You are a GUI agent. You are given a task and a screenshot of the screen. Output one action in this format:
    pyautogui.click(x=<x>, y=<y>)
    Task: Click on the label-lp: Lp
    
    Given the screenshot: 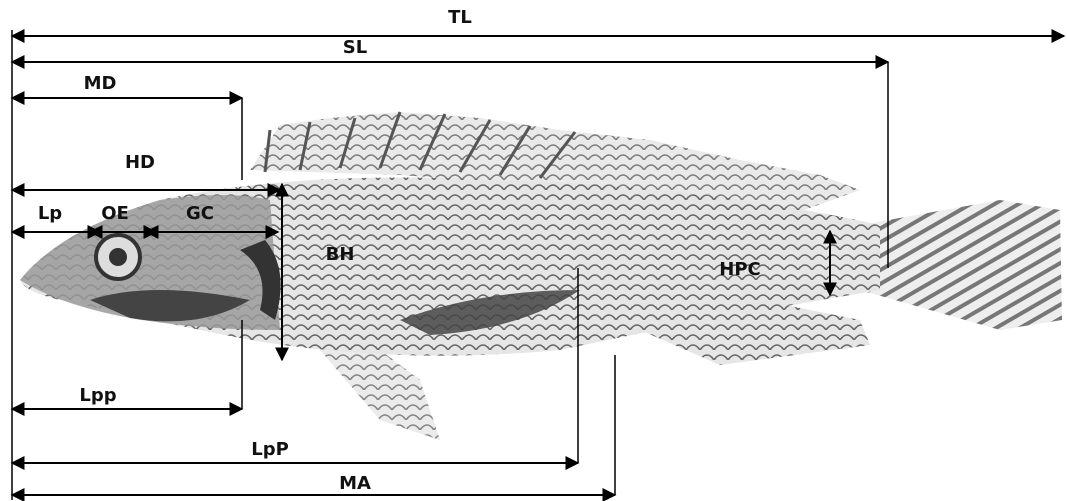 What is the action you would take?
    pyautogui.click(x=50, y=213)
    